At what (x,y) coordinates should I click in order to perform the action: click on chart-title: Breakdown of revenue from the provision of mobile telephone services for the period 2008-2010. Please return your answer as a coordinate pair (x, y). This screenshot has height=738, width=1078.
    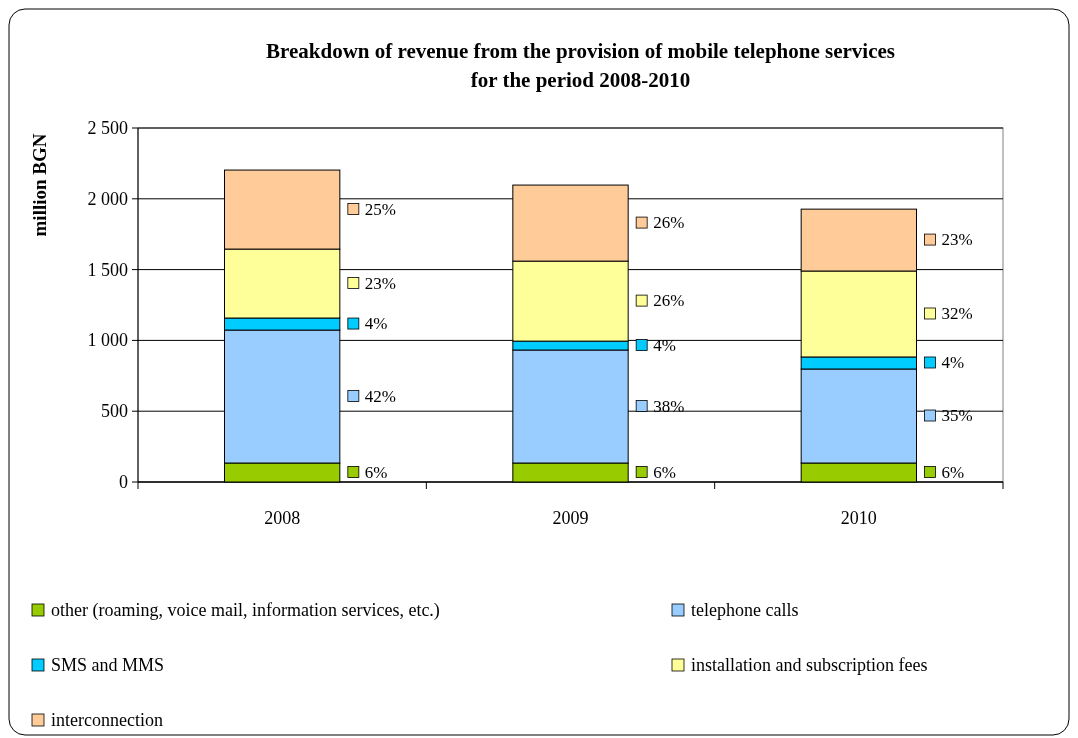
    Looking at the image, I should click on (580, 65).